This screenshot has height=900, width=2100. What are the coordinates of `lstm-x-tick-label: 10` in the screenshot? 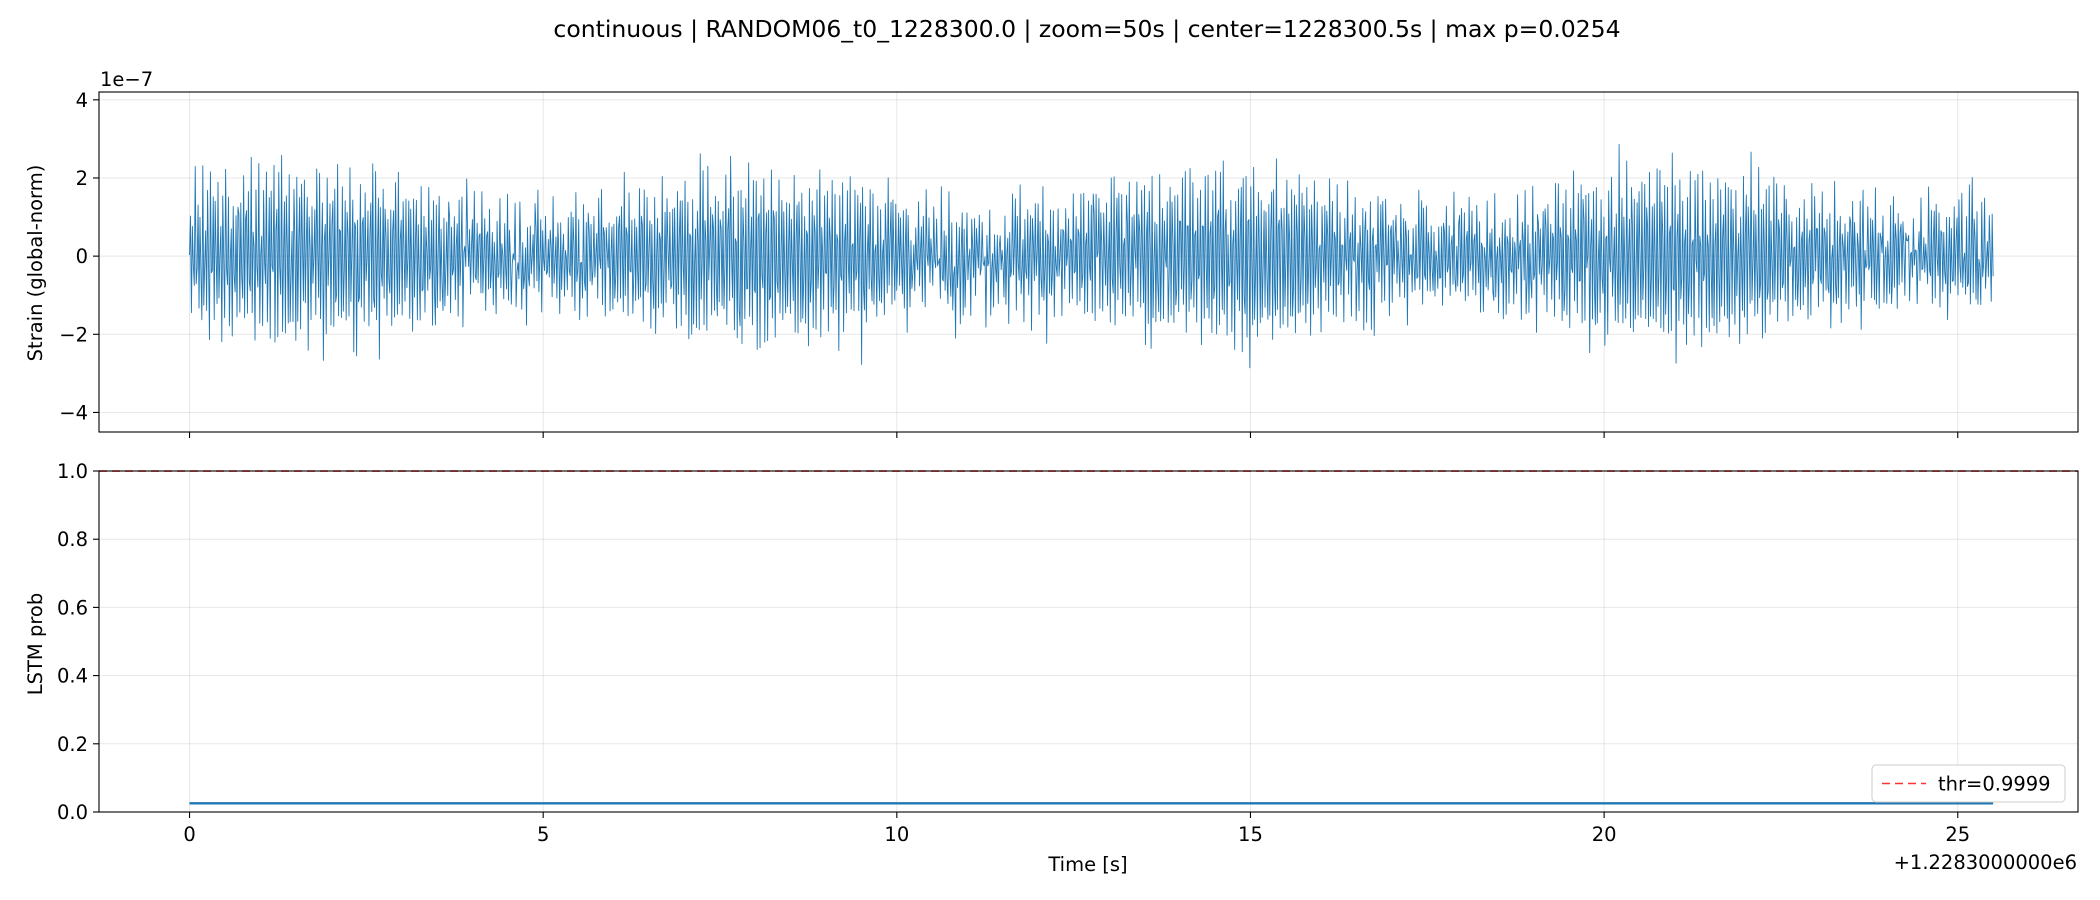 It's located at (896, 834).